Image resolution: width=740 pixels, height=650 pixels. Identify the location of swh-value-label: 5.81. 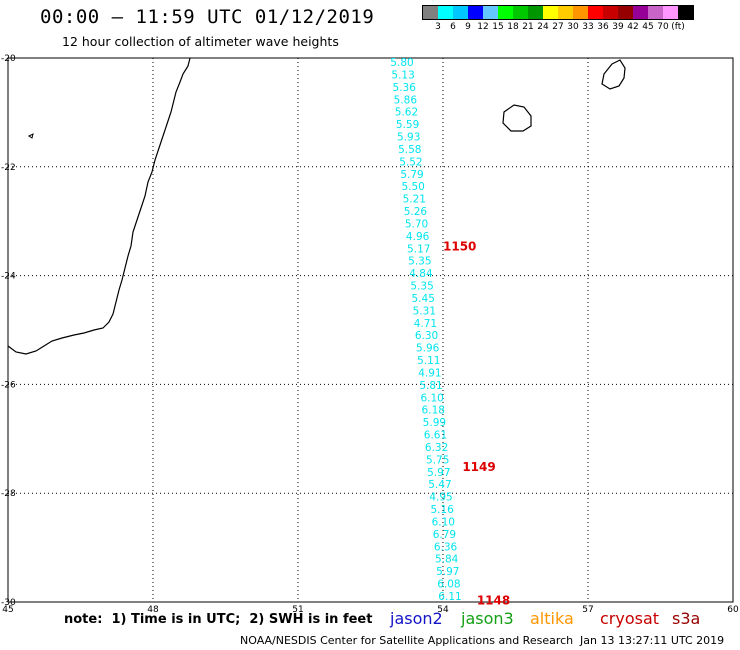
(430, 386).